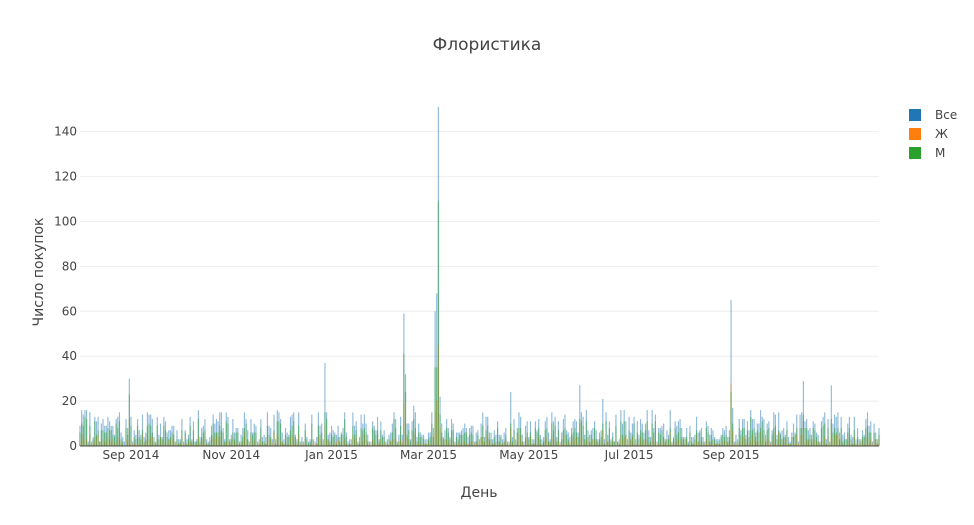 The height and width of the screenshot is (525, 974). I want to click on y-tick-label: 120, so click(65, 177).